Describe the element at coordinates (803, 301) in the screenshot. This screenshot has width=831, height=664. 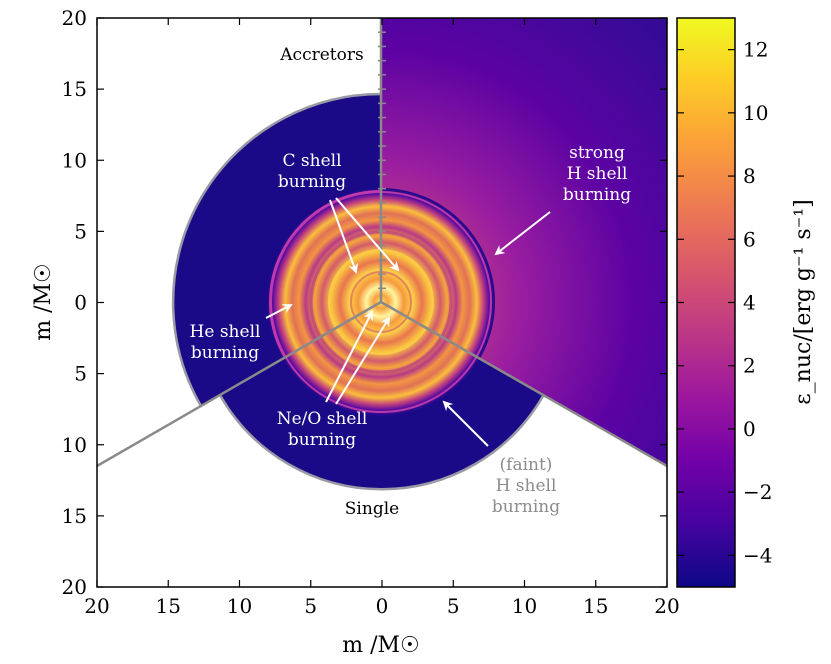
I see `colorbar-label: ε_nuc/[erg g⁻¹ s⁻¹]` at that location.